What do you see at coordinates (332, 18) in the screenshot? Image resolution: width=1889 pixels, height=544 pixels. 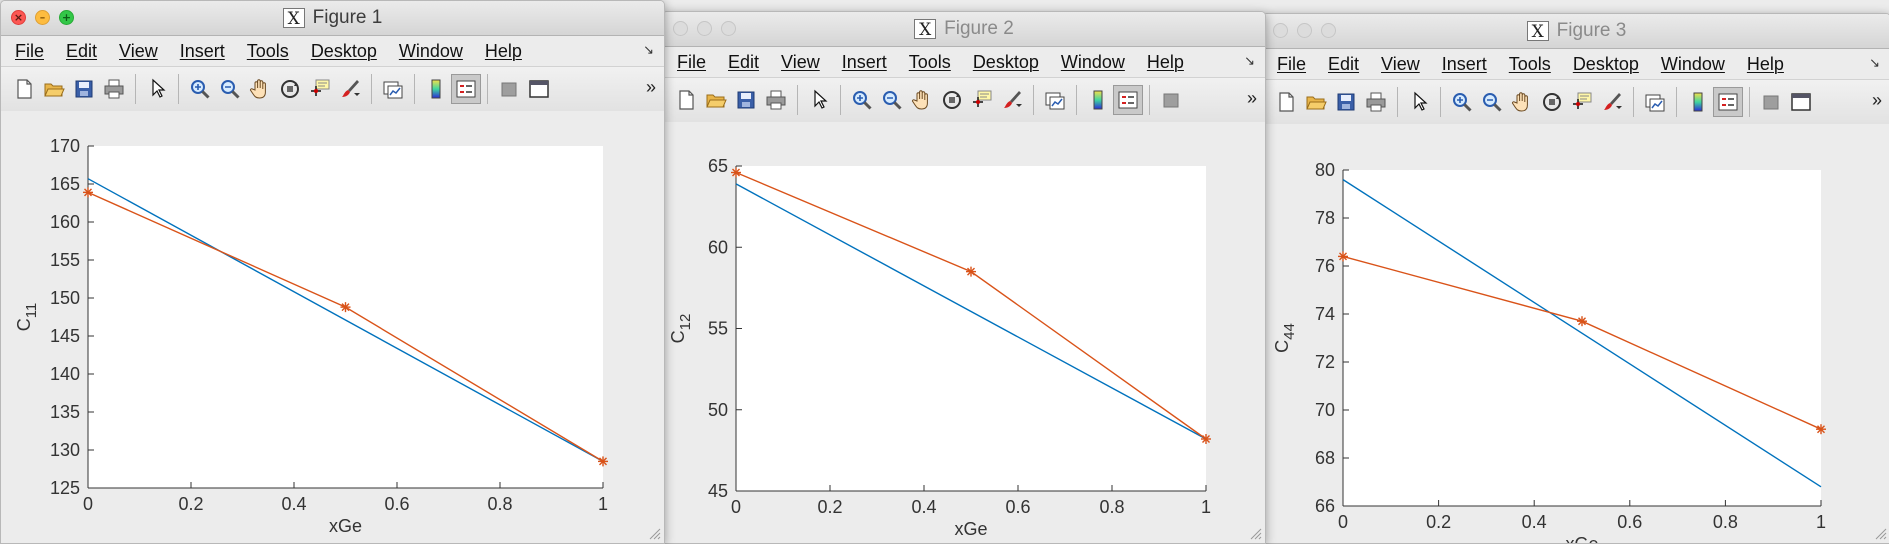 I see `title-bar: × – + X Figure 1` at bounding box center [332, 18].